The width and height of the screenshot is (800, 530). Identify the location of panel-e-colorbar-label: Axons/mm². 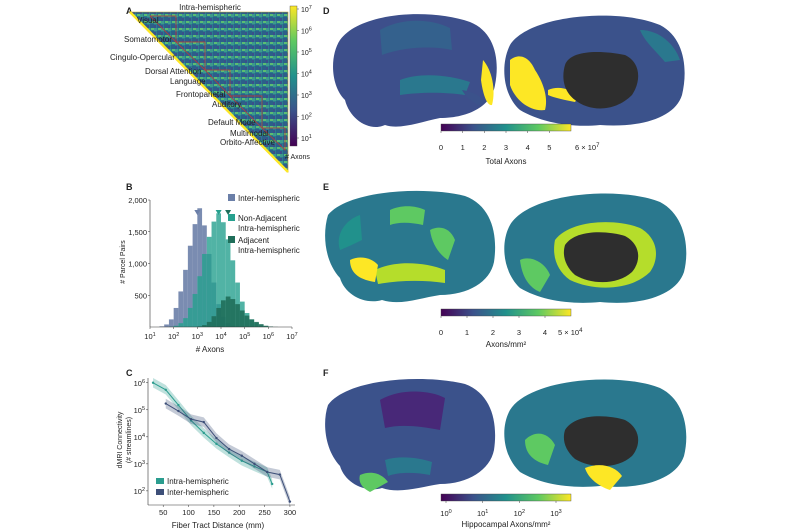
(506, 344).